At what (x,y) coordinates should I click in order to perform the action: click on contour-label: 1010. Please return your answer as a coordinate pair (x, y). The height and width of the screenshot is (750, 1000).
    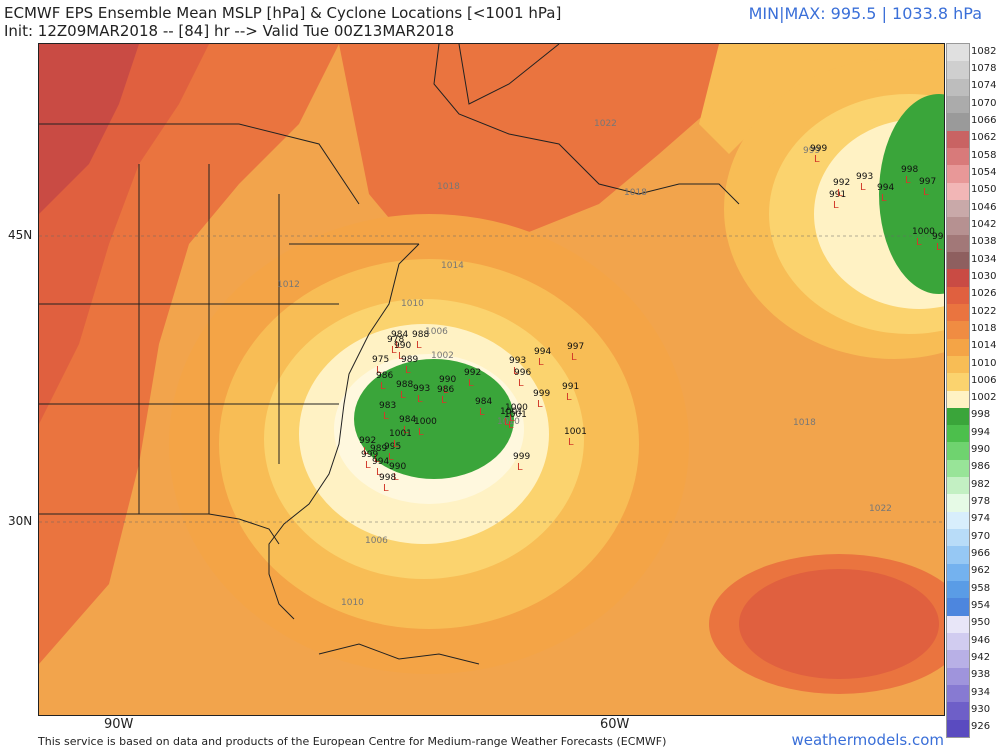
    Looking at the image, I should click on (412, 304).